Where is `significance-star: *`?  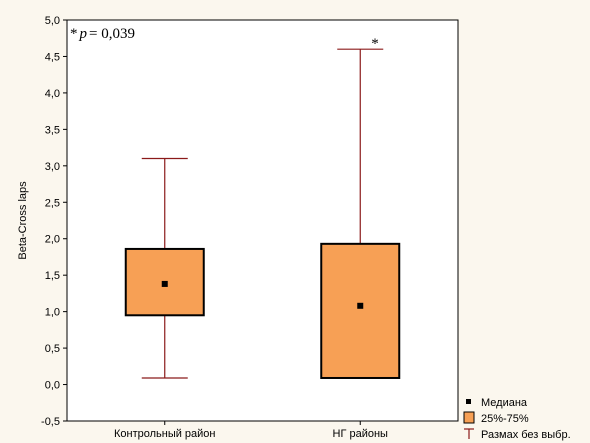 significance-star: * is located at coordinates (375, 44).